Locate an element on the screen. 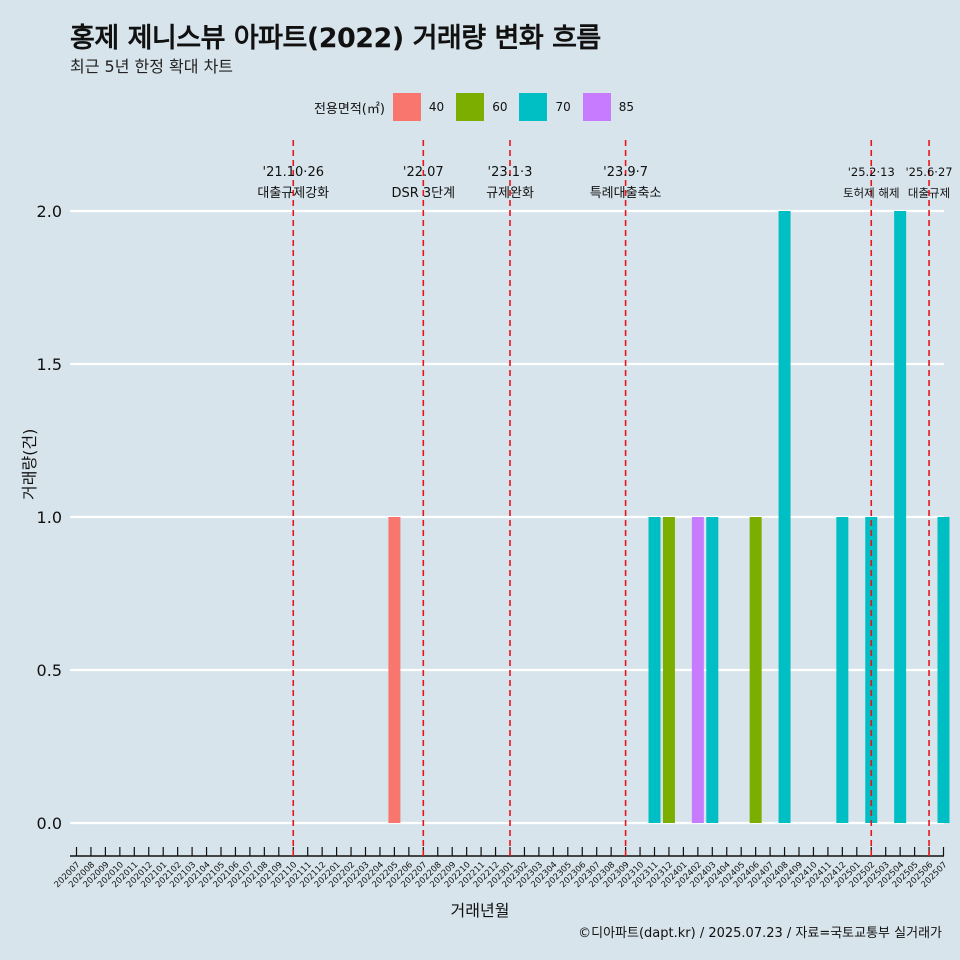  y-tick-label: 2.0 is located at coordinates (49, 211).